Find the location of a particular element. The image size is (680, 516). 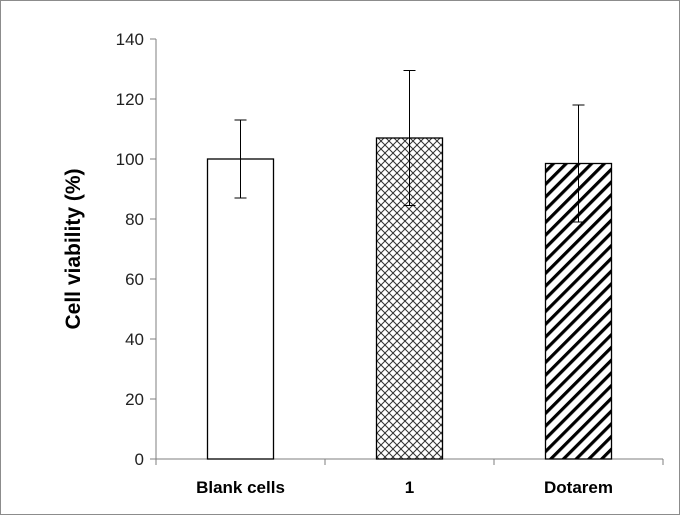

y-tick-label: 40 is located at coordinates (134, 339).